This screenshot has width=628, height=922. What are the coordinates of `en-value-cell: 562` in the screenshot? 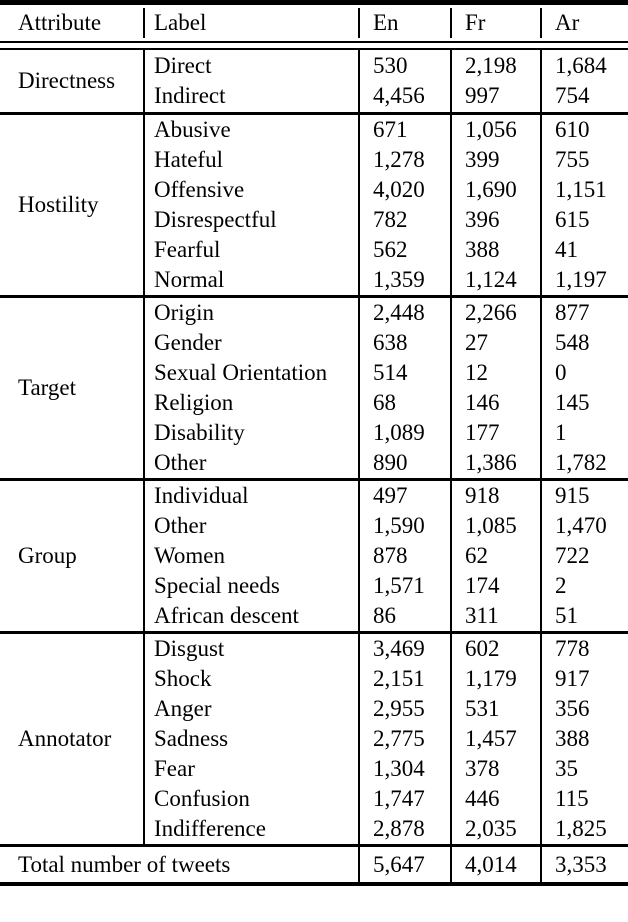 It's located at (390, 249).